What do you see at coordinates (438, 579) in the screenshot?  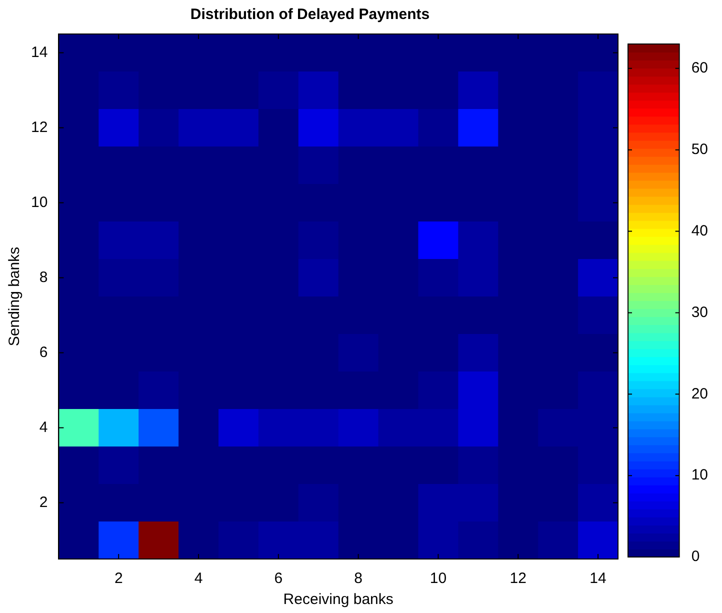 I see `x-tick-label: 10` at bounding box center [438, 579].